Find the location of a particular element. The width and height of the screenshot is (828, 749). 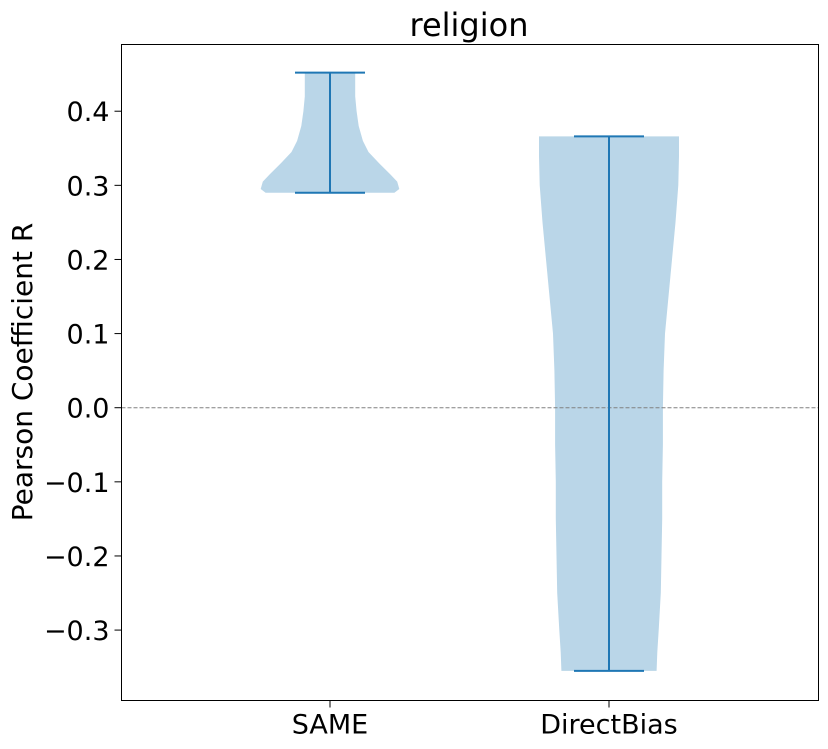

y-tick-label: 0.0 is located at coordinates (88, 409).